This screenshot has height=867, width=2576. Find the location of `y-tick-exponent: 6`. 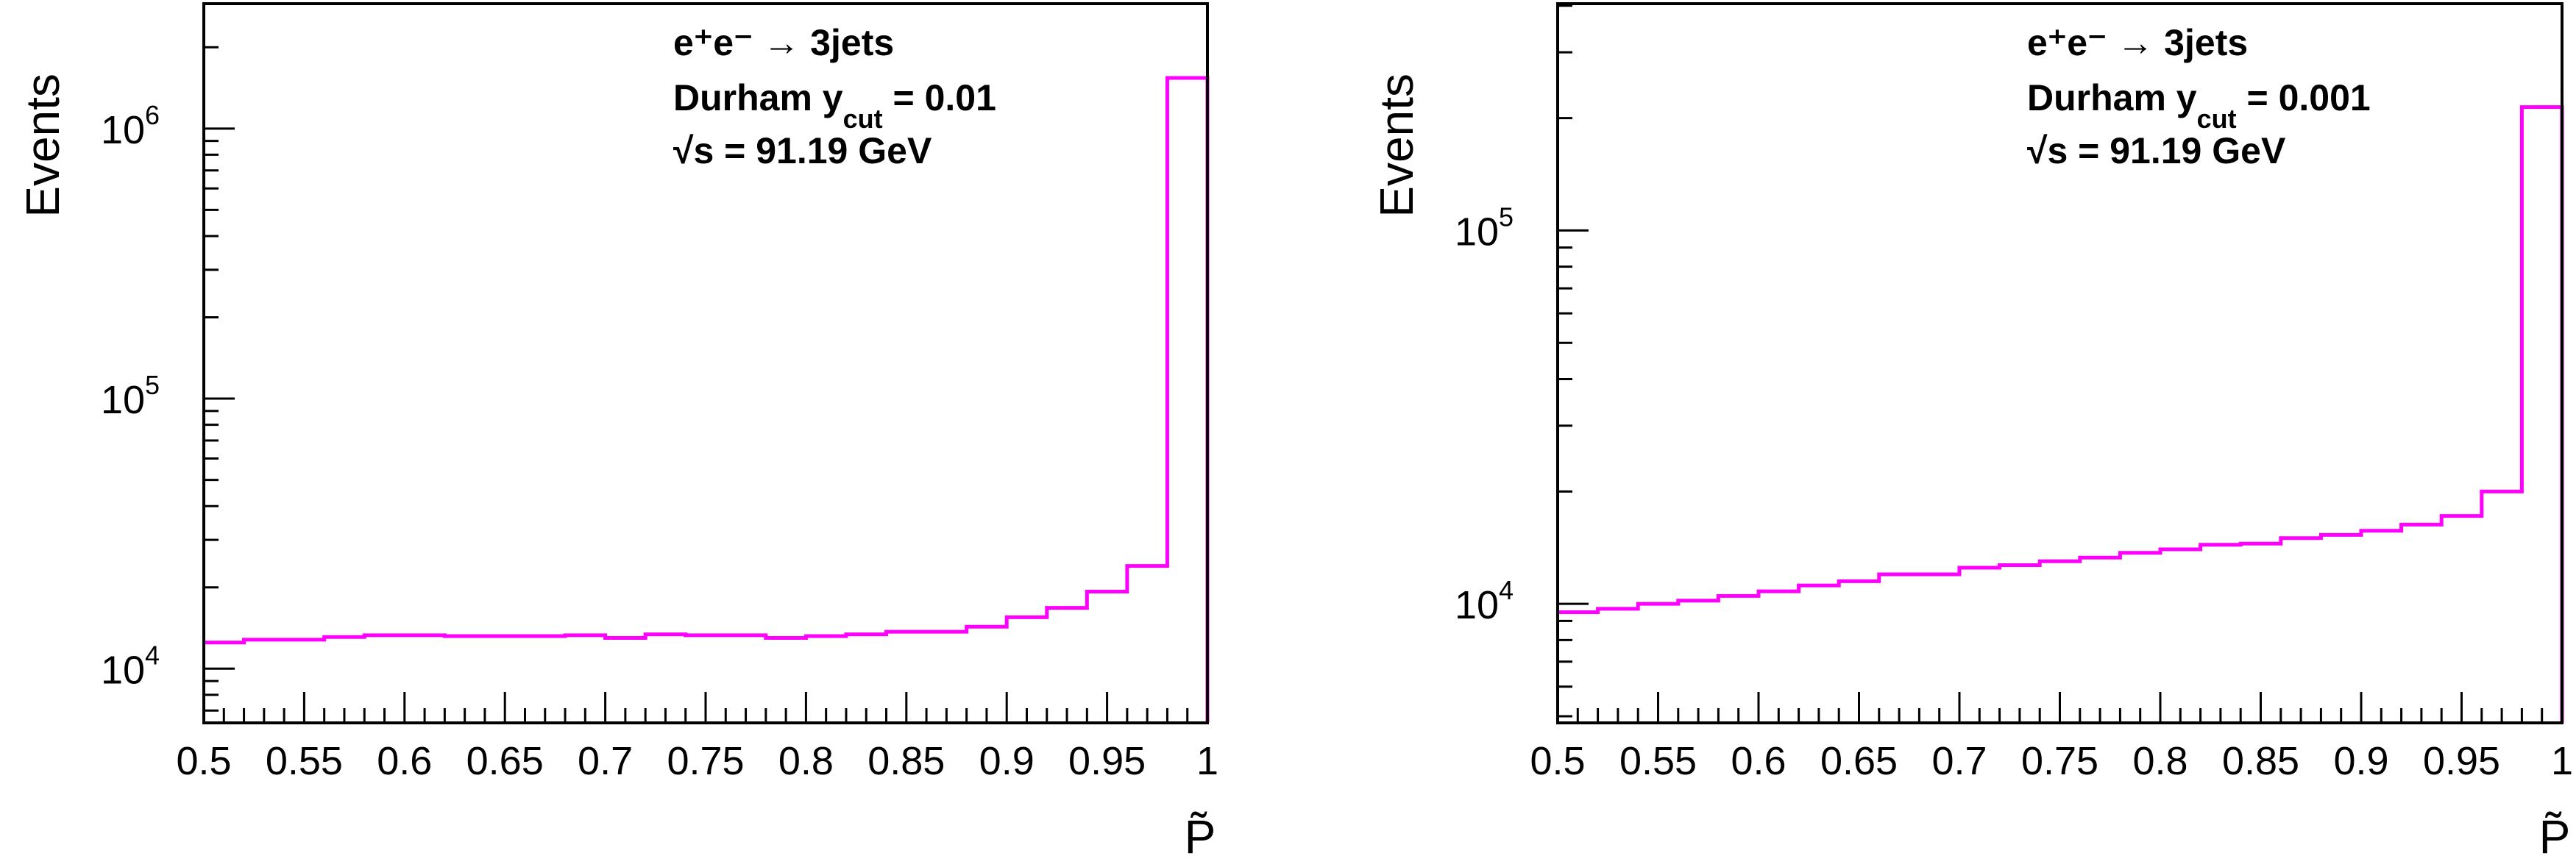

y-tick-exponent: 6 is located at coordinates (152, 115).